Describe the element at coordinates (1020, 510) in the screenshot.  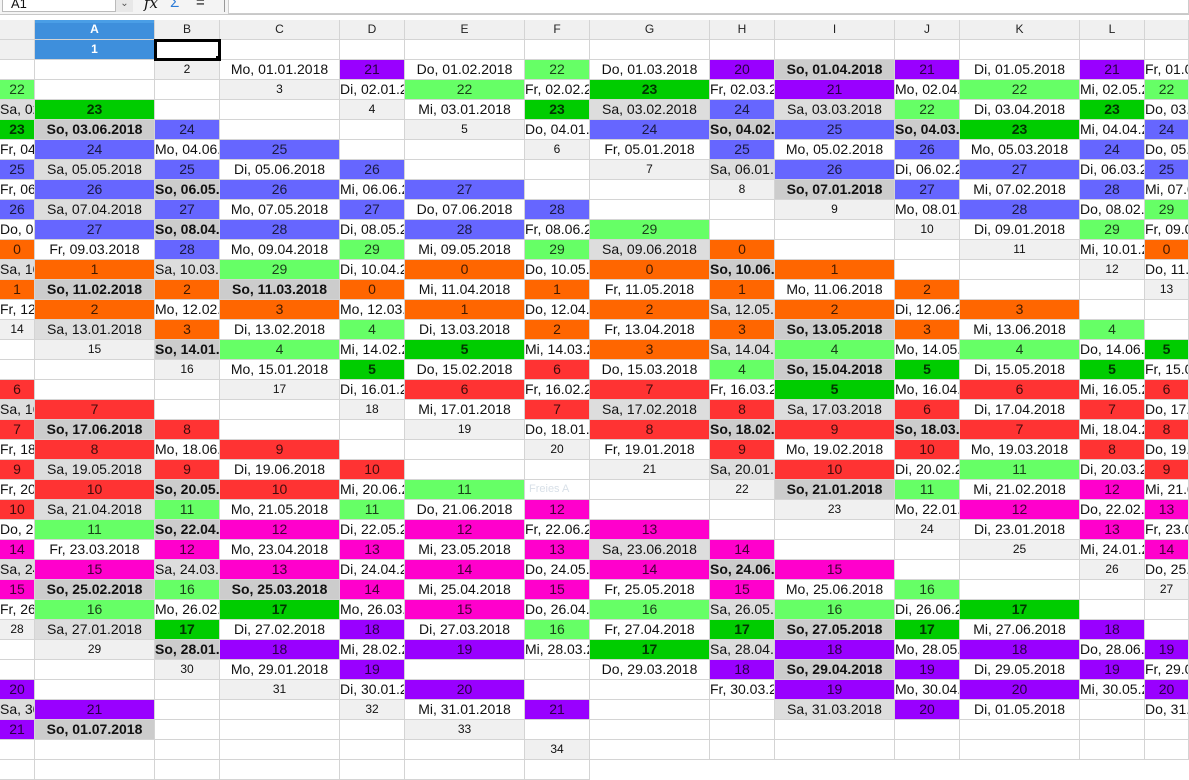
I see `day-value-cell: 12` at that location.